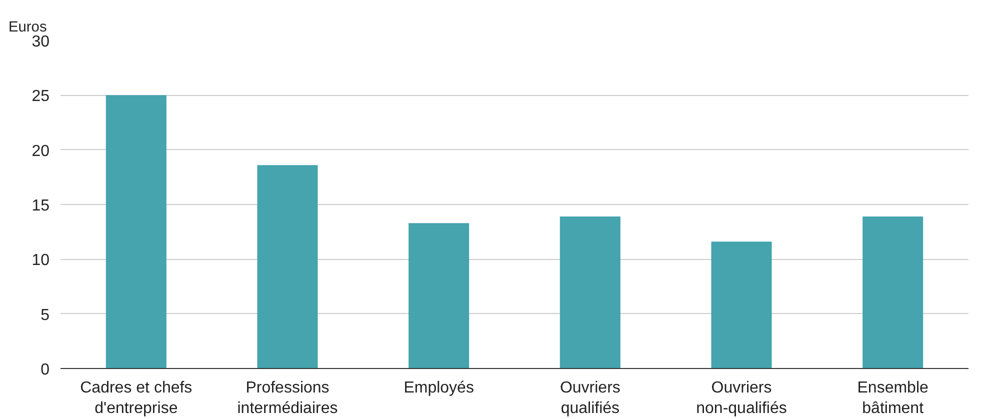 The width and height of the screenshot is (993, 419). Describe the element at coordinates (893, 398) in the screenshot. I see `x-tick-label: Ensemble bâtiment` at that location.